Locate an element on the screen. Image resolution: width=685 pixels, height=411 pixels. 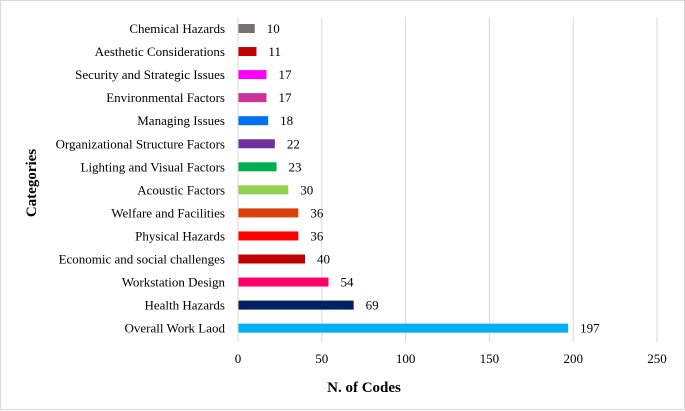
category-label: Organizational Structure Factors is located at coordinates (140, 143).